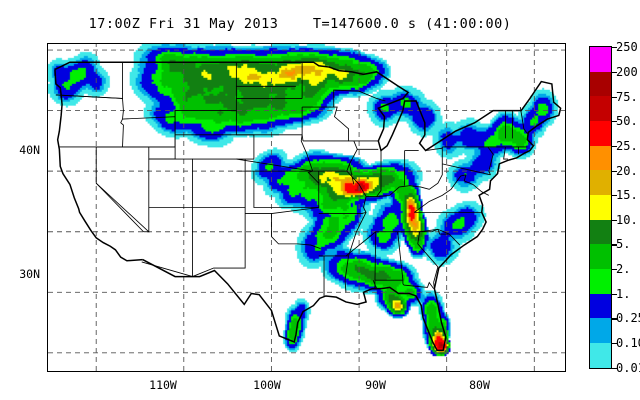  I want to click on colorbar-label-7: 10., so click(627, 219).